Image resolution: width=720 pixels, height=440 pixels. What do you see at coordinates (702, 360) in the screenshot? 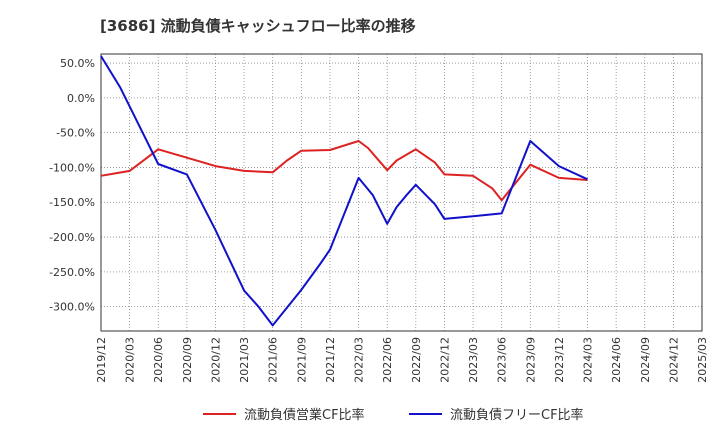
I see `x-tick-label: 2025/03` at bounding box center [702, 360].